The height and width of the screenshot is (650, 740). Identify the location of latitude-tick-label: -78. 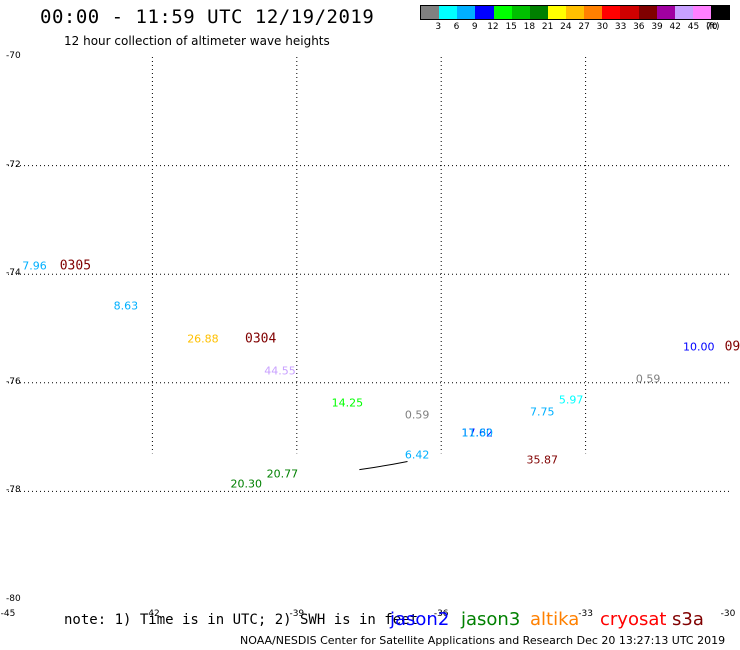
(13, 490).